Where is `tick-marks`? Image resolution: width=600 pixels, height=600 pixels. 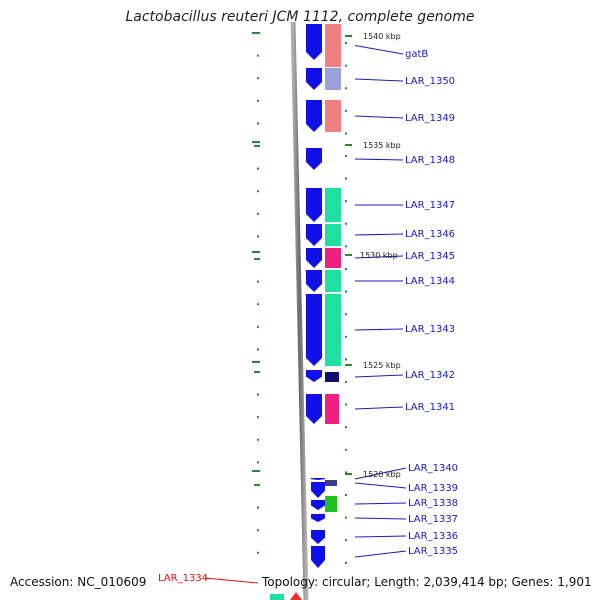
tick-marks is located at coordinates (300, 298).